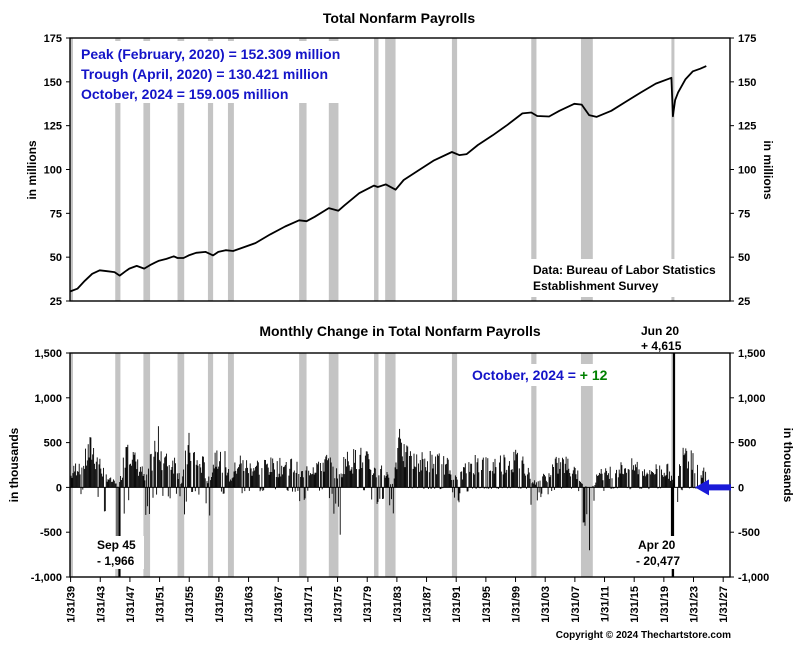 The image size is (800, 649). Describe the element at coordinates (220, 604) in the screenshot. I see `x-tick-label: 1/31/59` at that location.